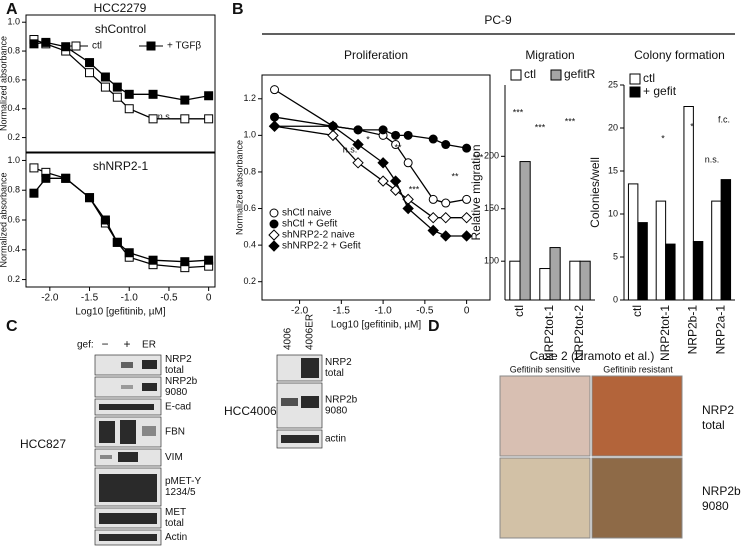  I want to click on y-tick-label: 1.0, so click(249, 135).